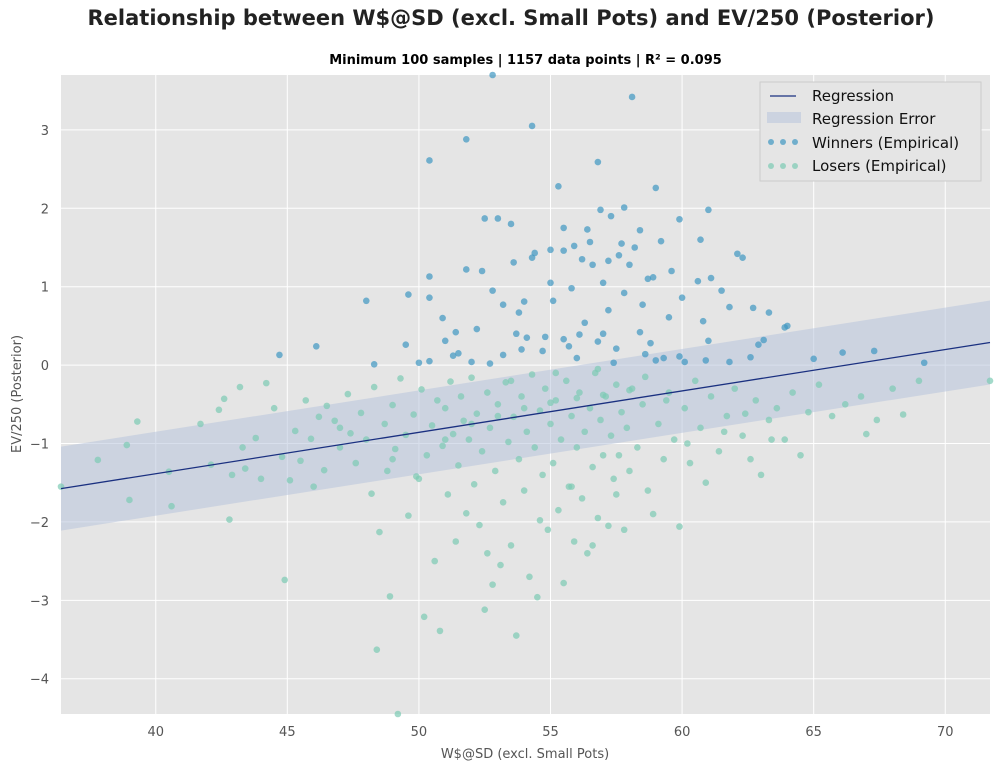 This screenshot has height=770, width=1000. What do you see at coordinates (39, 523) in the screenshot?
I see `y-tick-label: −2` at bounding box center [39, 523].